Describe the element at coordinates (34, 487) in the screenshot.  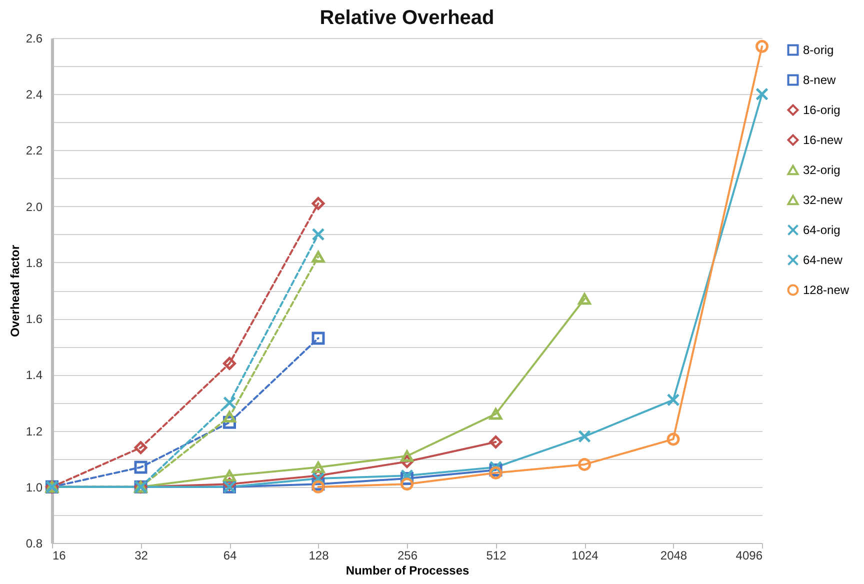
I see `y-tick-label: 1.0` at that location.